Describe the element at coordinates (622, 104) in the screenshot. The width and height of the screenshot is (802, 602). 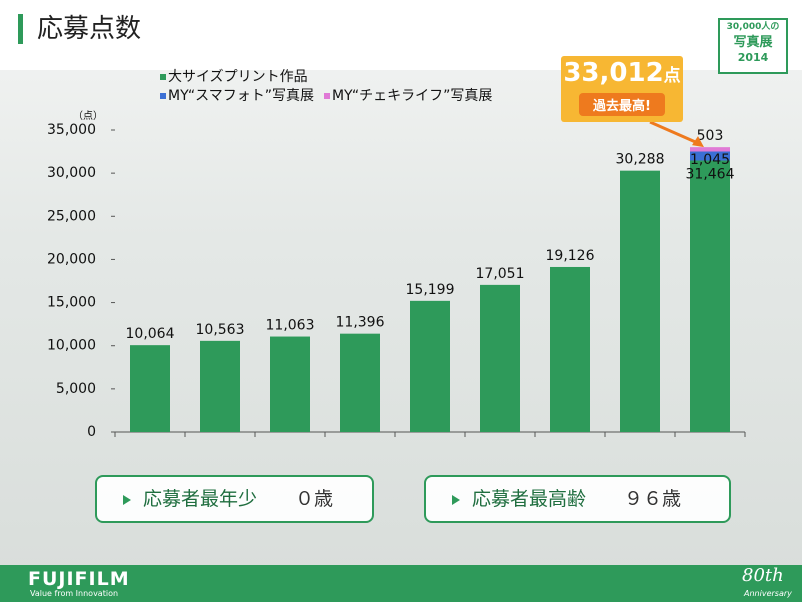
I see `callout-note: 過去最高!` at that location.